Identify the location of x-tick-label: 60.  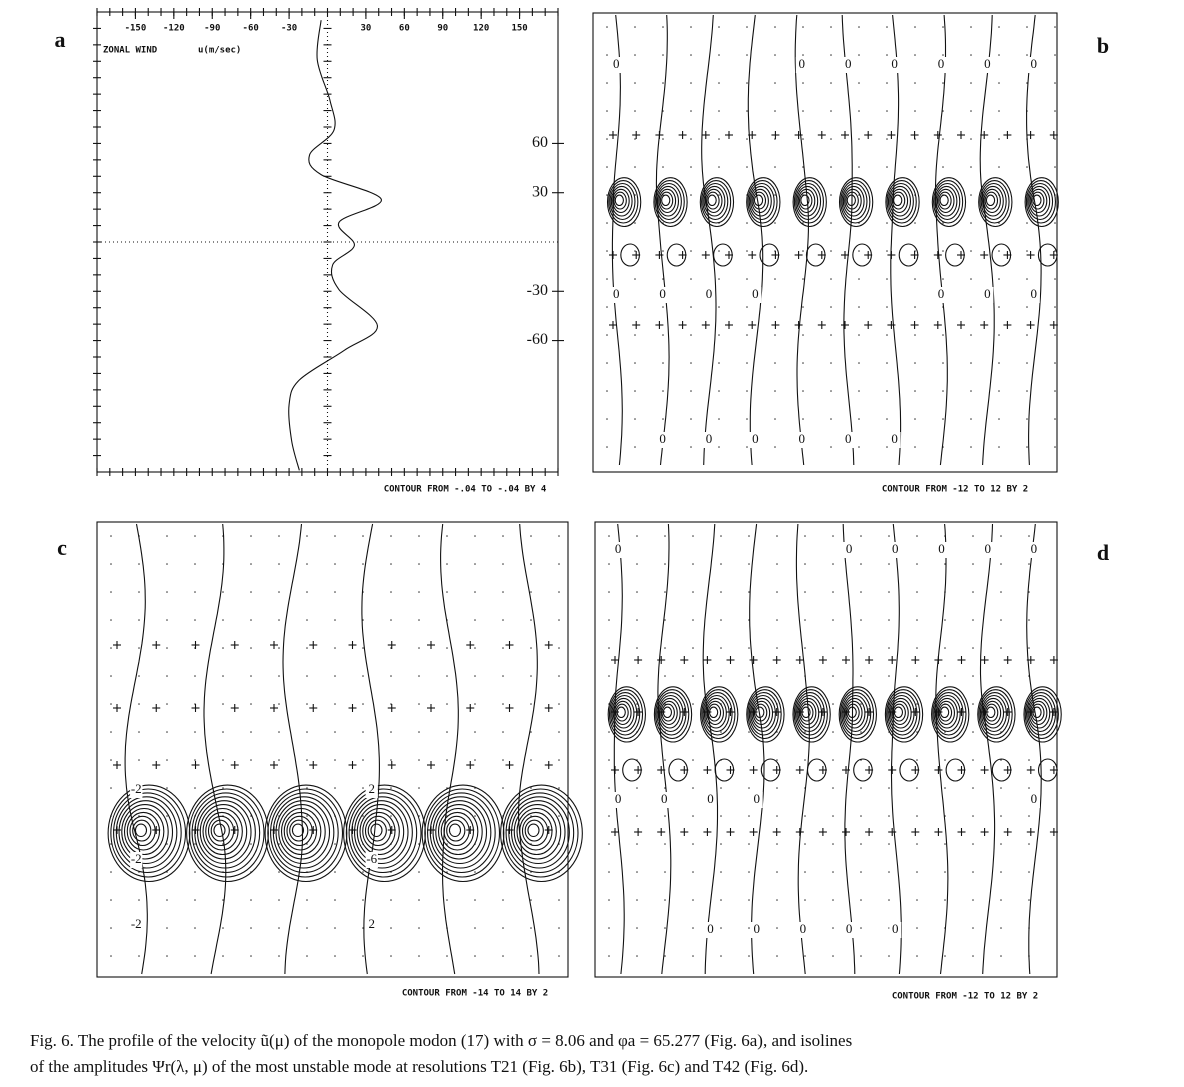
(404, 29).